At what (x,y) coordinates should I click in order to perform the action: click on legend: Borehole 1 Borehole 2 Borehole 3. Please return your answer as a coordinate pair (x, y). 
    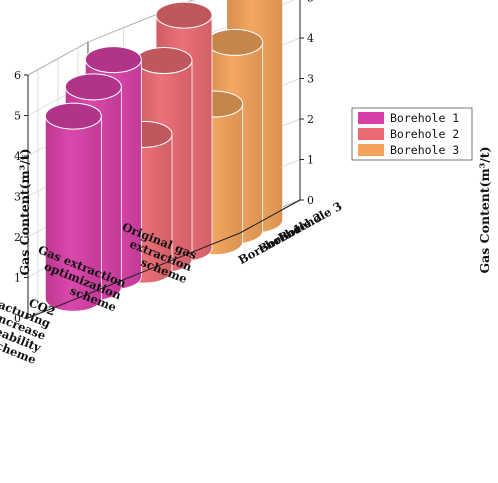
    Looking at the image, I should click on (412, 134).